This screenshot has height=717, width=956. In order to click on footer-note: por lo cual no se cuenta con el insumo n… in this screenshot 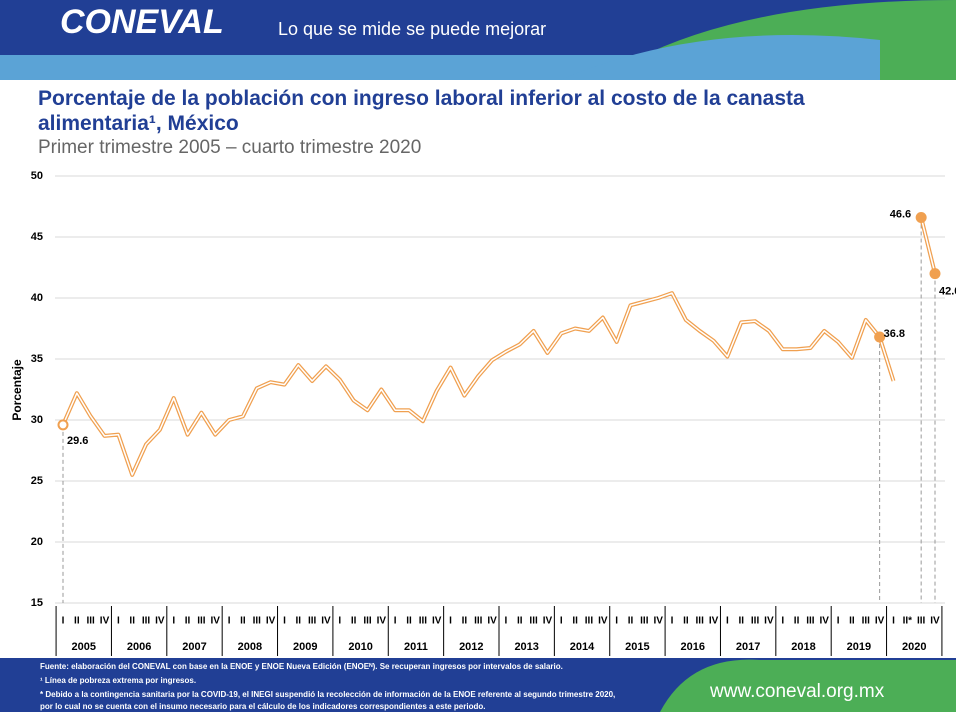, I will do `click(262, 706)`.